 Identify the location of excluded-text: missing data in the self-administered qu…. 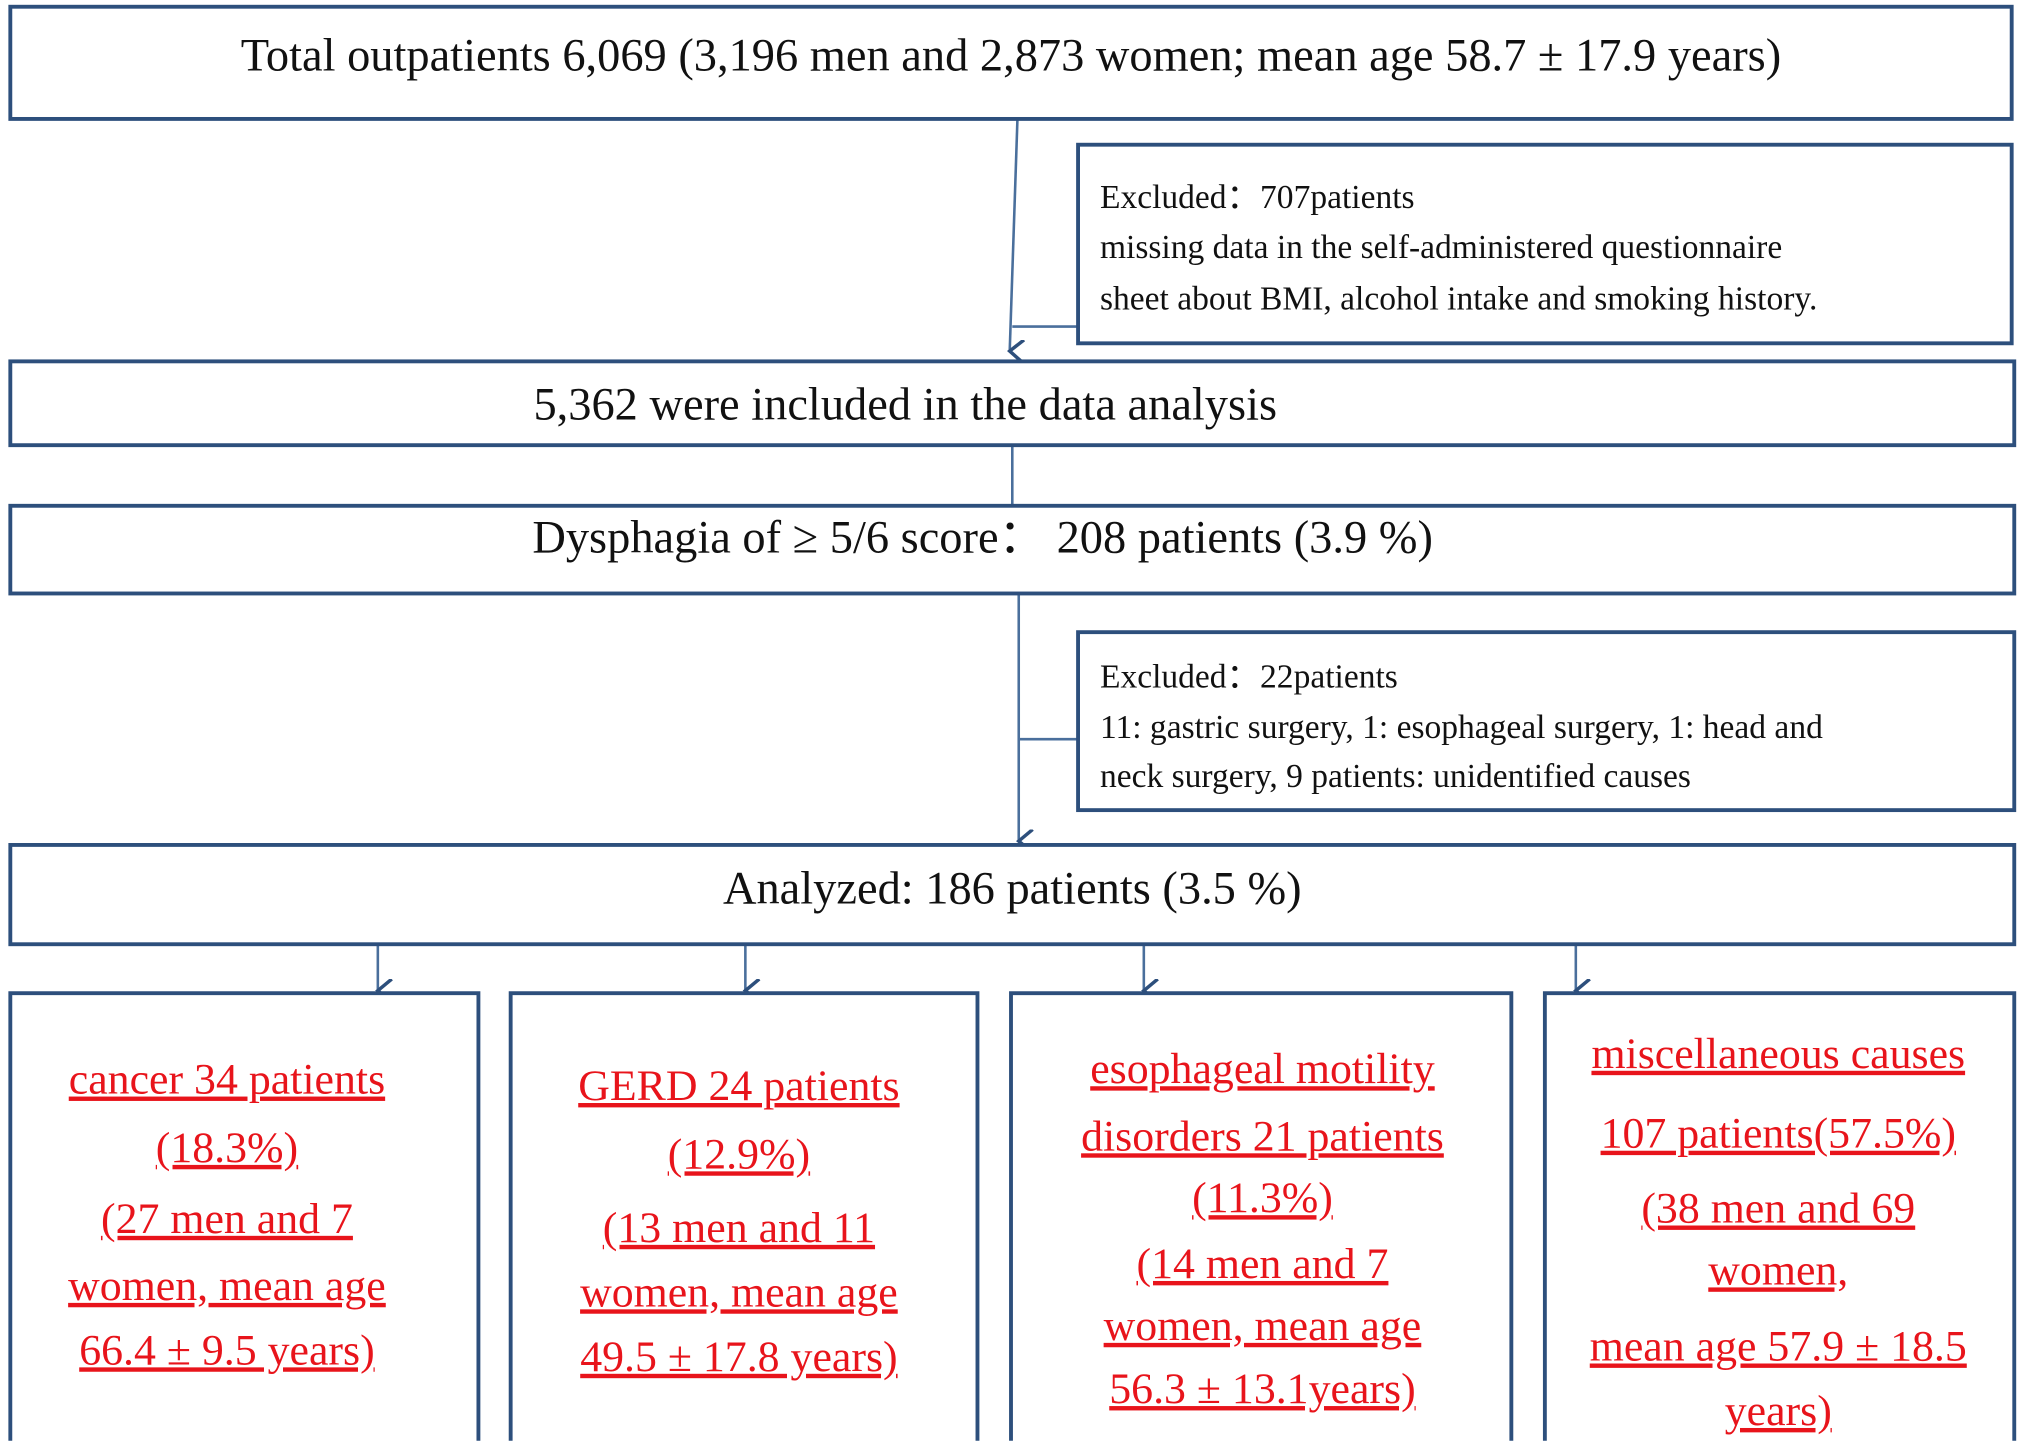
(1441, 247).